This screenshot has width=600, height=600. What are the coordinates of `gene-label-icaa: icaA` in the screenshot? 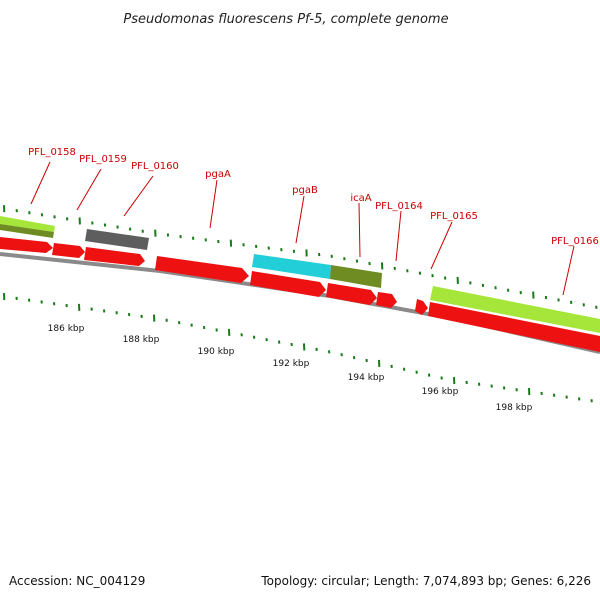 It's located at (360, 198).